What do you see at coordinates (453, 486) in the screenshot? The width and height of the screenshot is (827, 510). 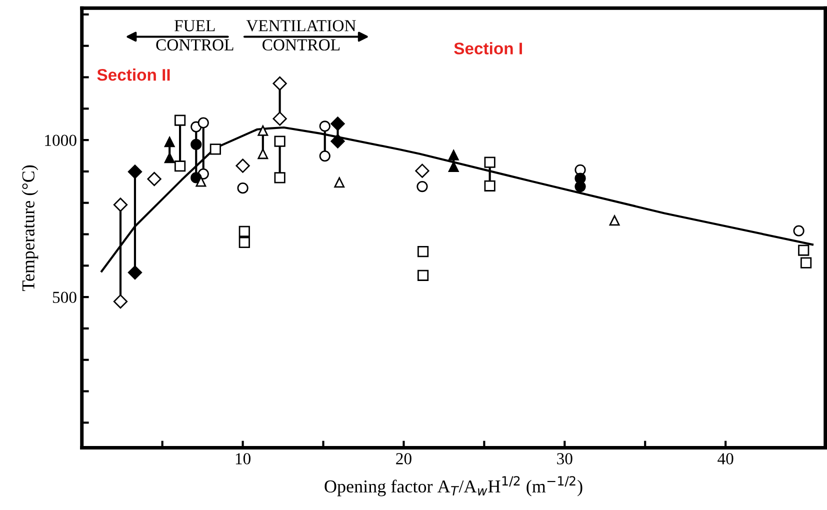 I see `text: Opening factor A$_{T}$/A$_{w}$H$^{1/2}$ (m$^{−1/2}$)` at bounding box center [453, 486].